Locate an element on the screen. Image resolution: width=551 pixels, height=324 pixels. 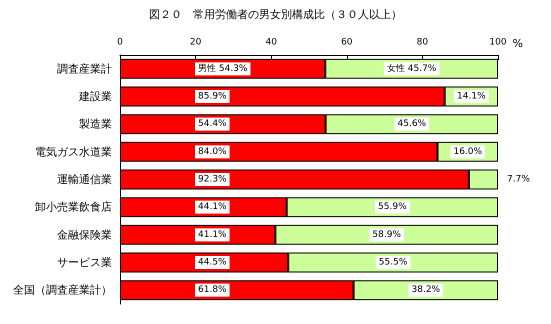
data-label: 14.1% is located at coordinates (471, 97).